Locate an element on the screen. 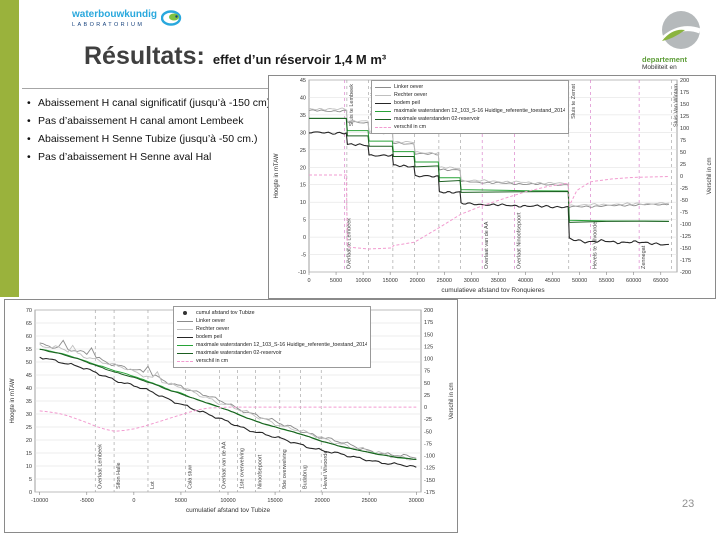 The image size is (720, 540). y-axis-left-tick: 20 is located at coordinates (303, 168).